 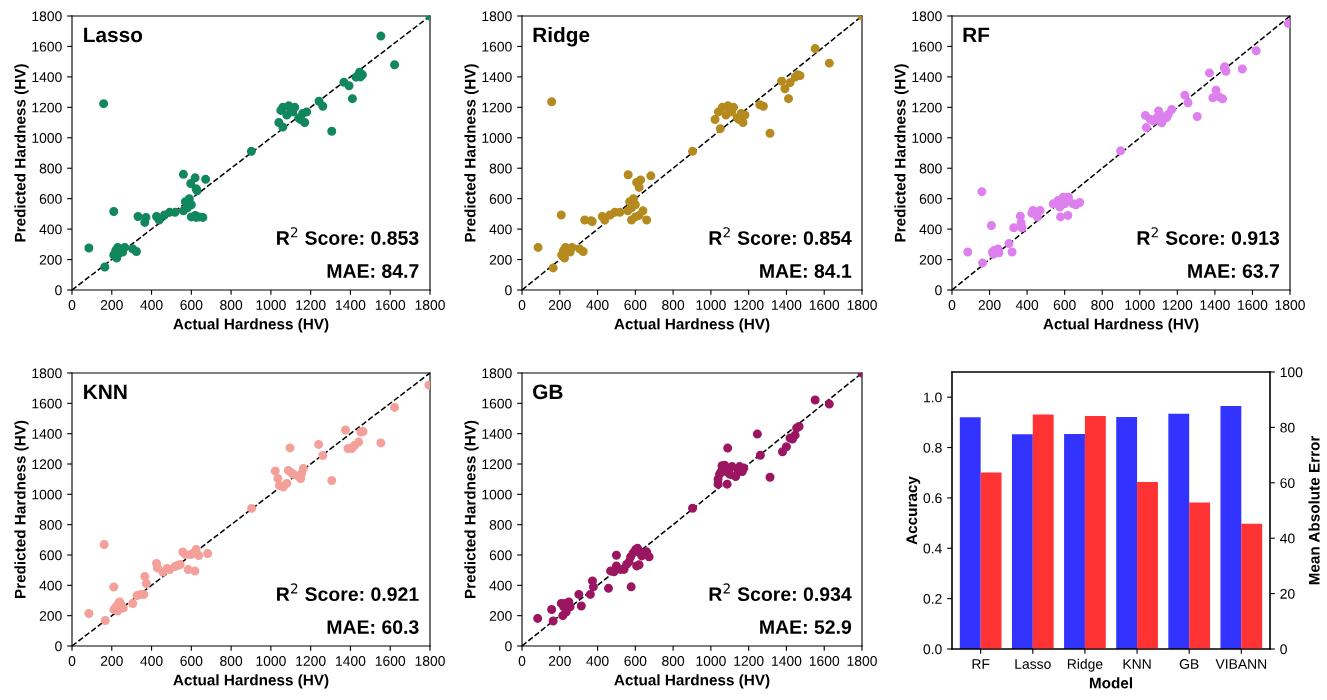 What do you see at coordinates (1287, 427) in the screenshot?
I see `y2-tick-label: 80` at bounding box center [1287, 427].